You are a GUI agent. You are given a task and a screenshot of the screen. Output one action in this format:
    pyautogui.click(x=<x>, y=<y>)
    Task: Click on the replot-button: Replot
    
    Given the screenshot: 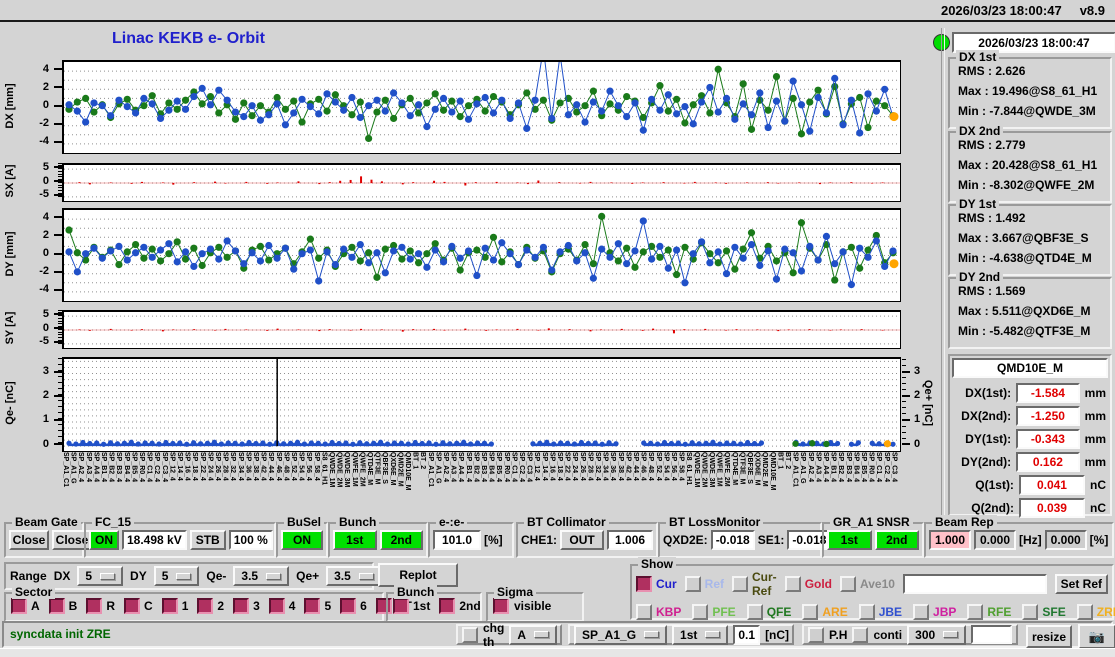 What is the action you would take?
    pyautogui.click(x=418, y=575)
    